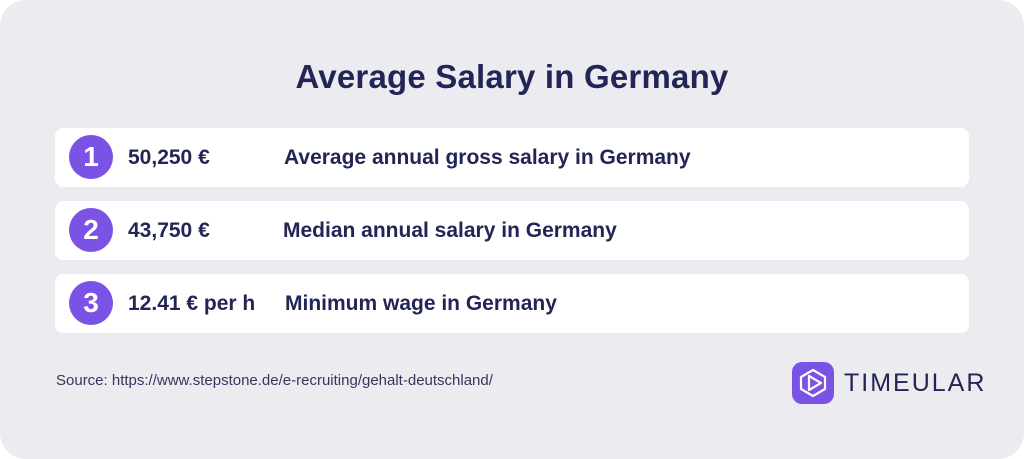 The image size is (1024, 459). I want to click on number-badge: 1, so click(91, 157).